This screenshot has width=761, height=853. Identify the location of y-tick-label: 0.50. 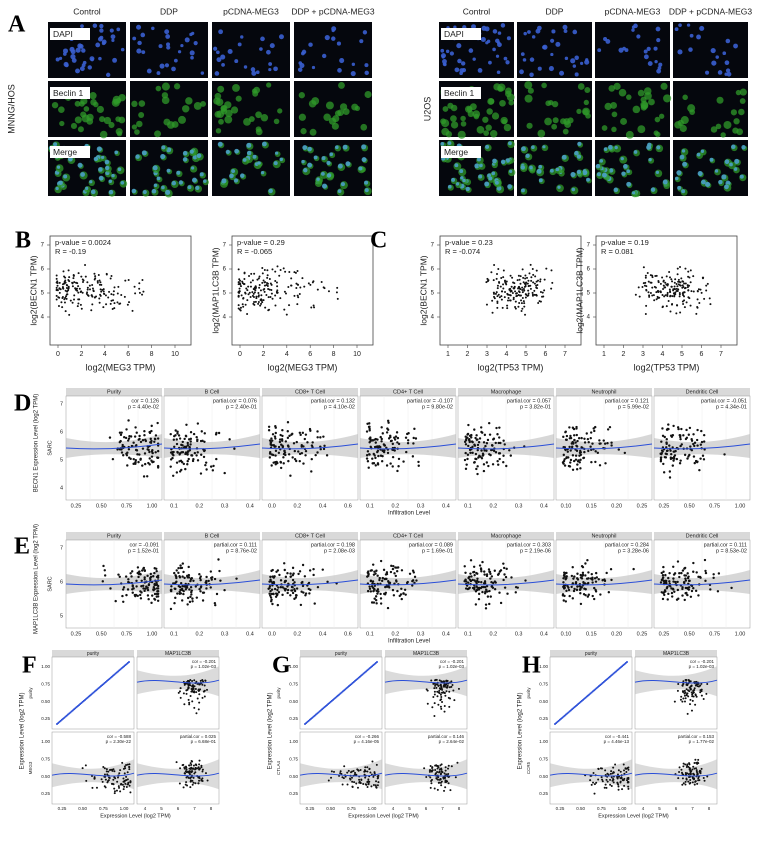
(293, 776).